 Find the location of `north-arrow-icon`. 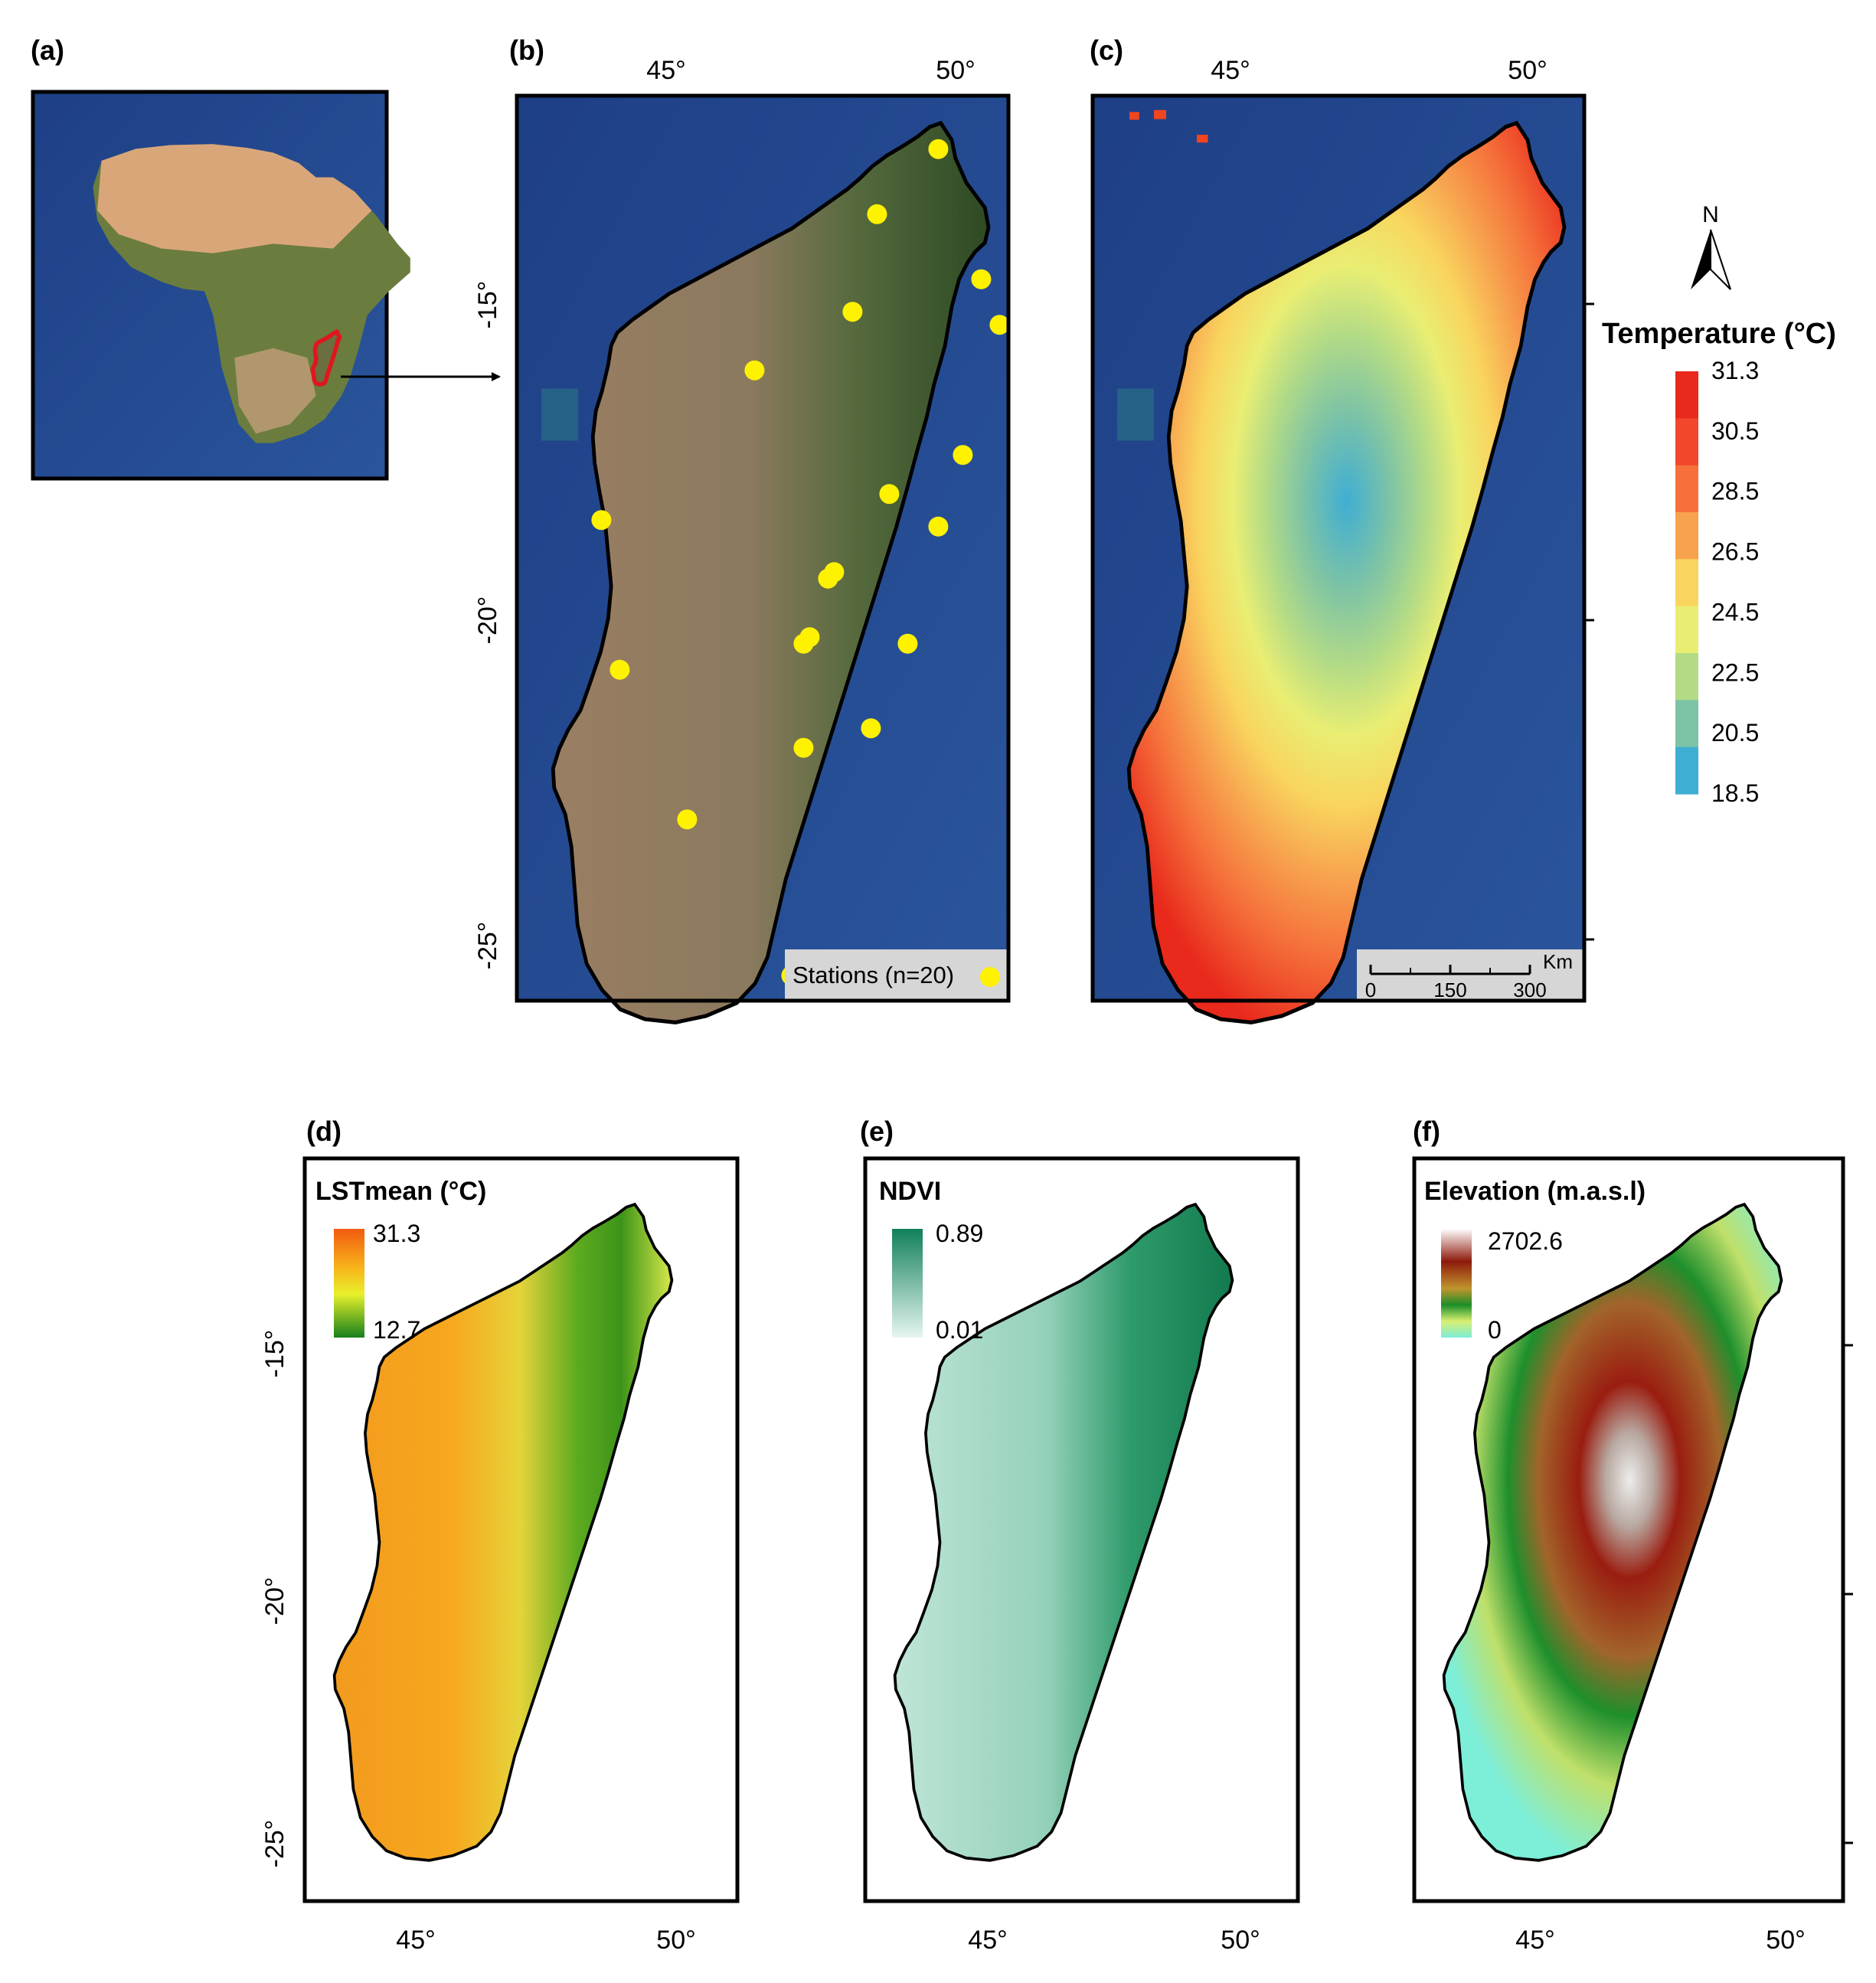

north-arrow-icon is located at coordinates (1701, 260).